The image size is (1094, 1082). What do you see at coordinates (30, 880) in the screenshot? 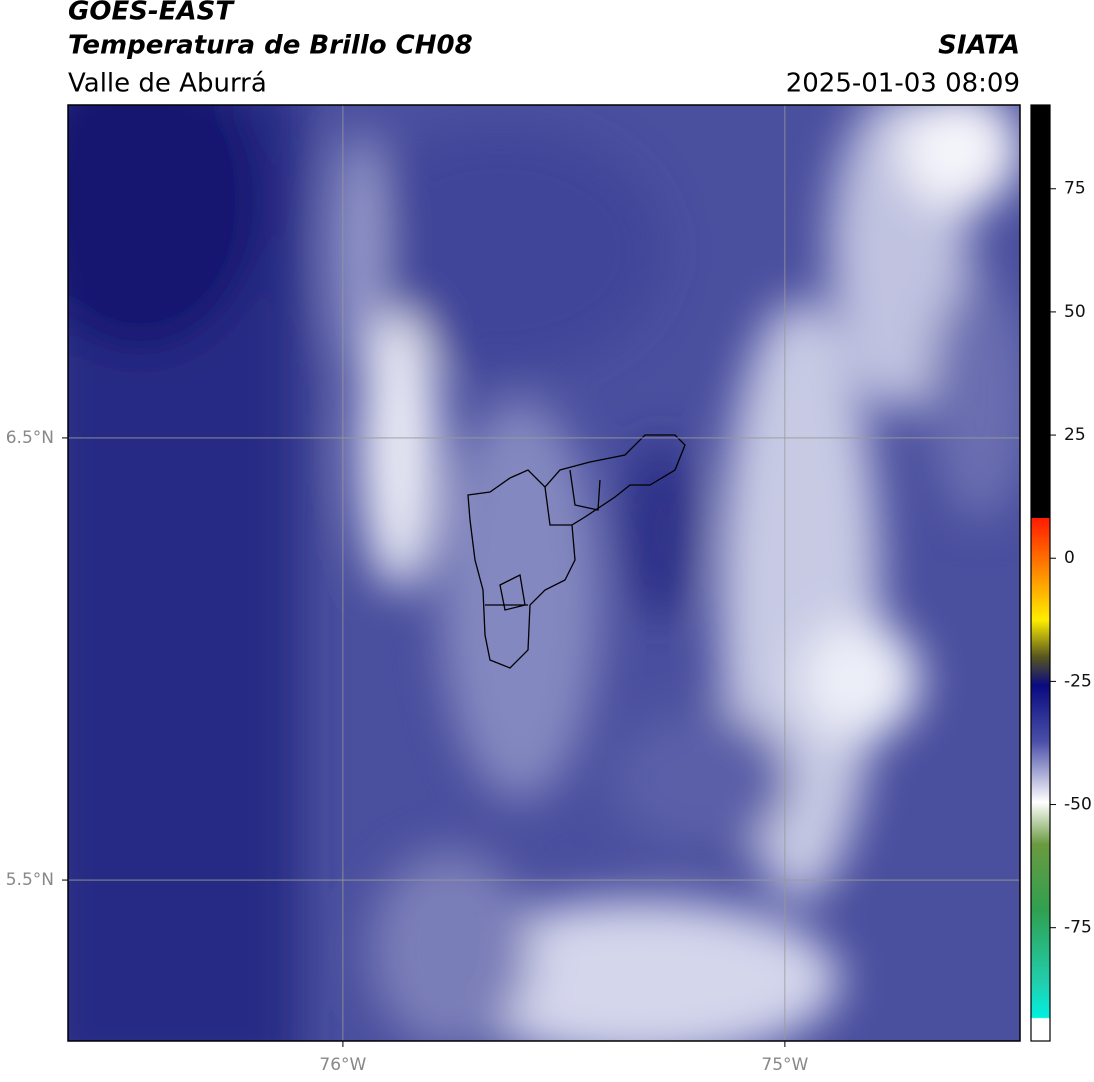
I see `y-tick-label: 5.5°N` at bounding box center [30, 880].